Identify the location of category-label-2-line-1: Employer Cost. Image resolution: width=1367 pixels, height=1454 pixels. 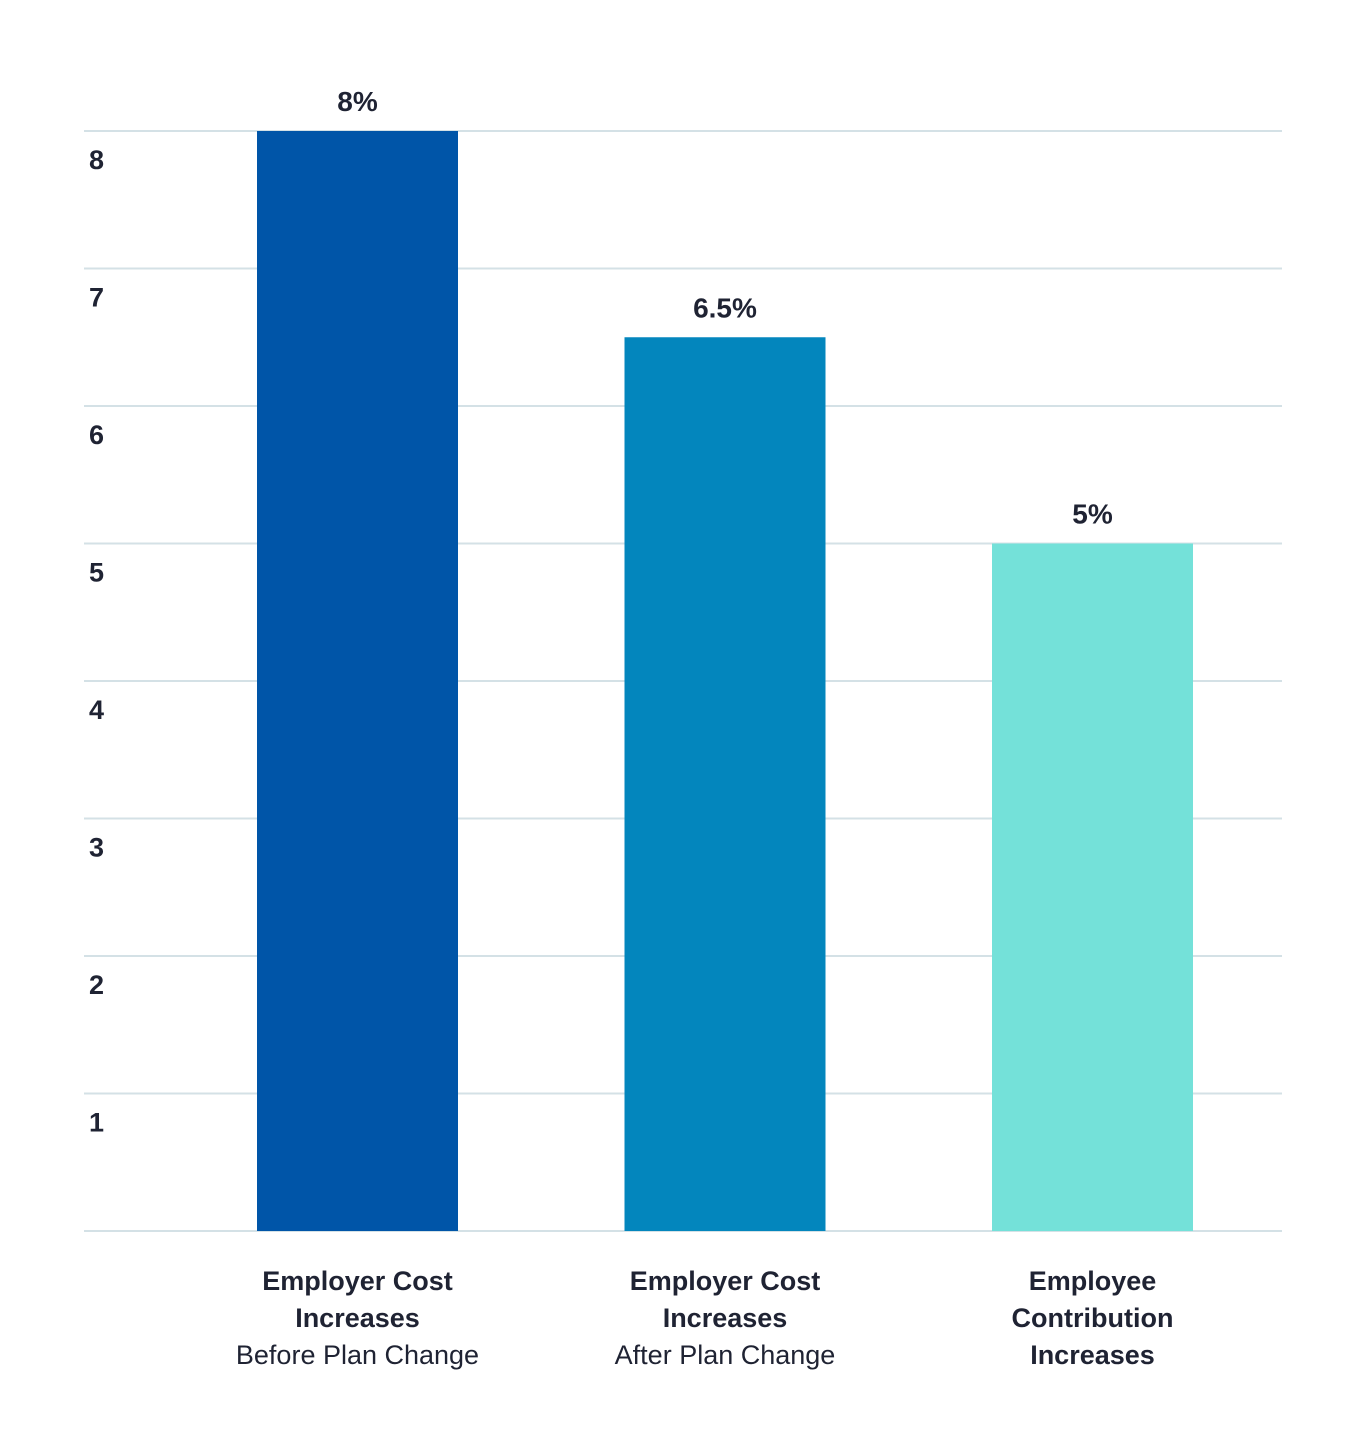
(725, 1281).